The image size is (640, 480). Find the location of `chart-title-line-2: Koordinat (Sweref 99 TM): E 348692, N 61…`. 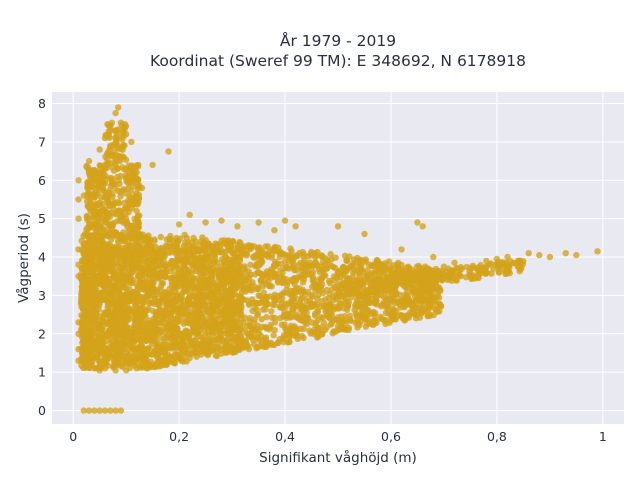

chart-title-line-2: Koordinat (Sweref 99 TM): E 348692, N 61… is located at coordinates (338, 61).